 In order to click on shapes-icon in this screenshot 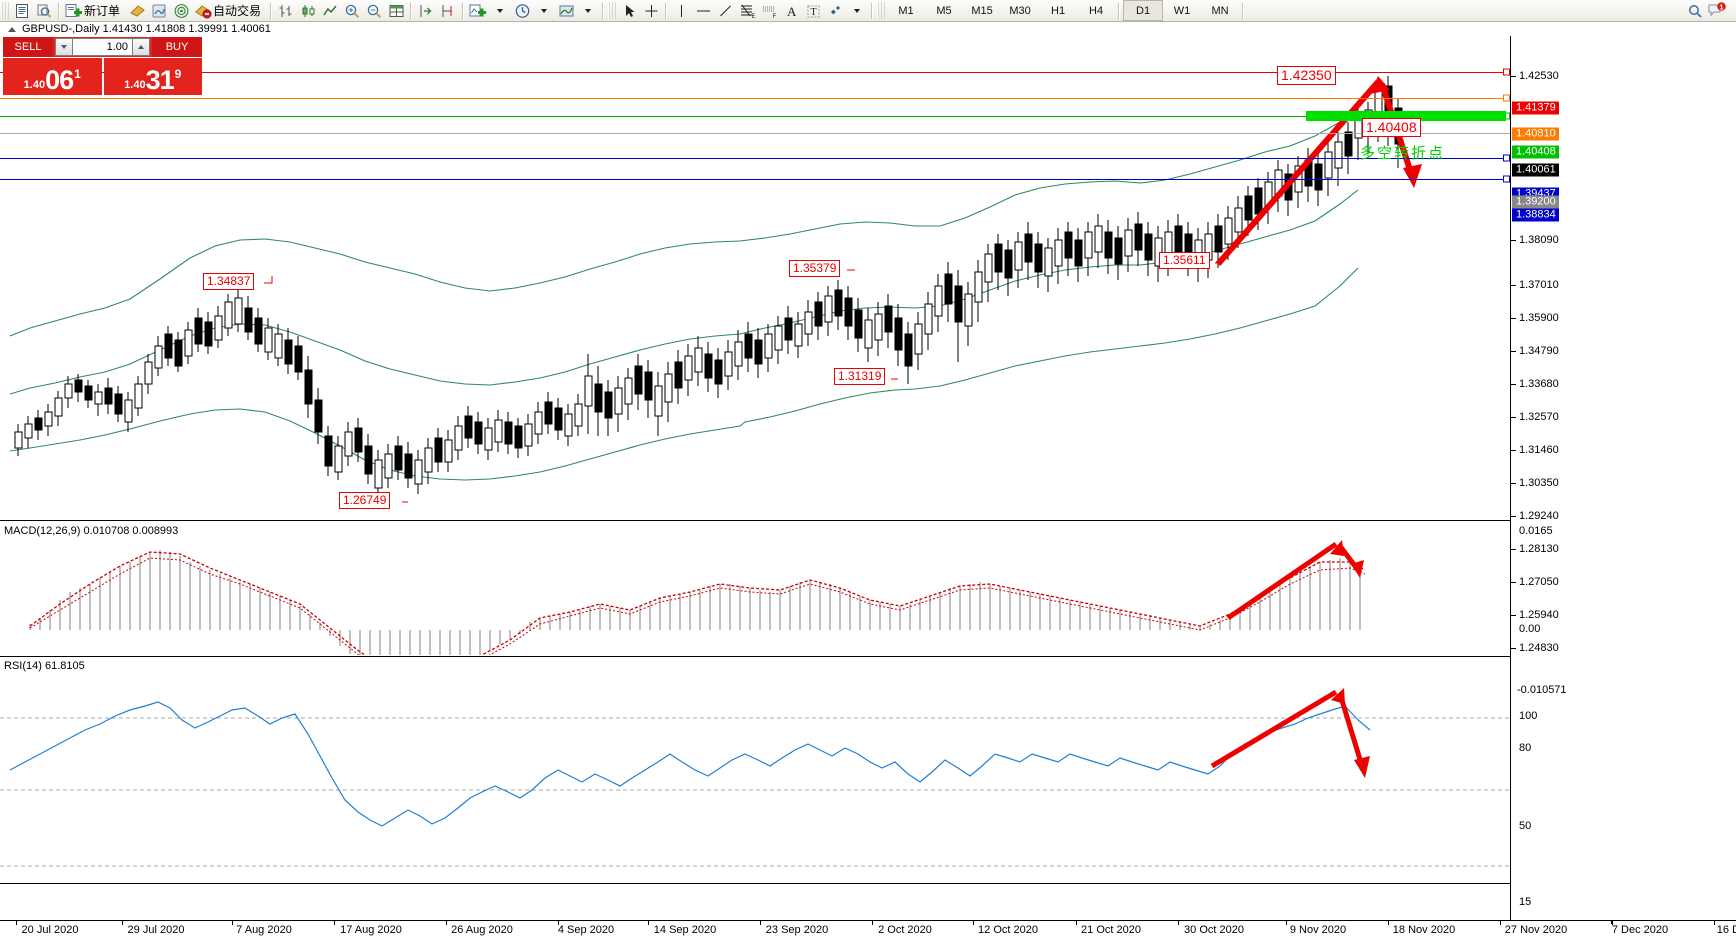, I will do `click(835, 10)`.